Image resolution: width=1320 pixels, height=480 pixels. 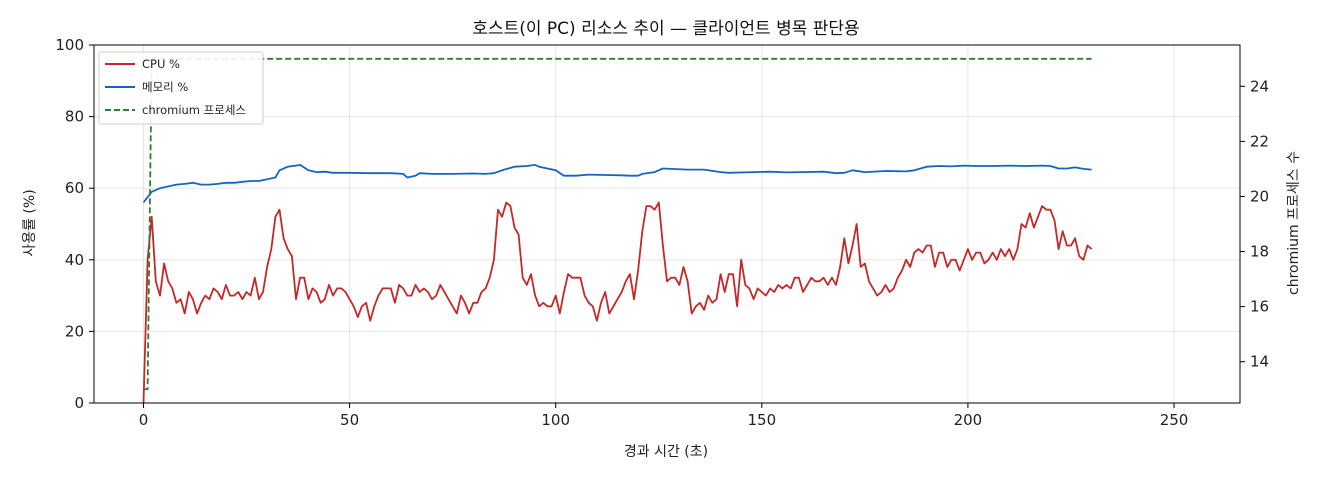 What do you see at coordinates (761, 420) in the screenshot?
I see `x-tick-label: 150` at bounding box center [761, 420].